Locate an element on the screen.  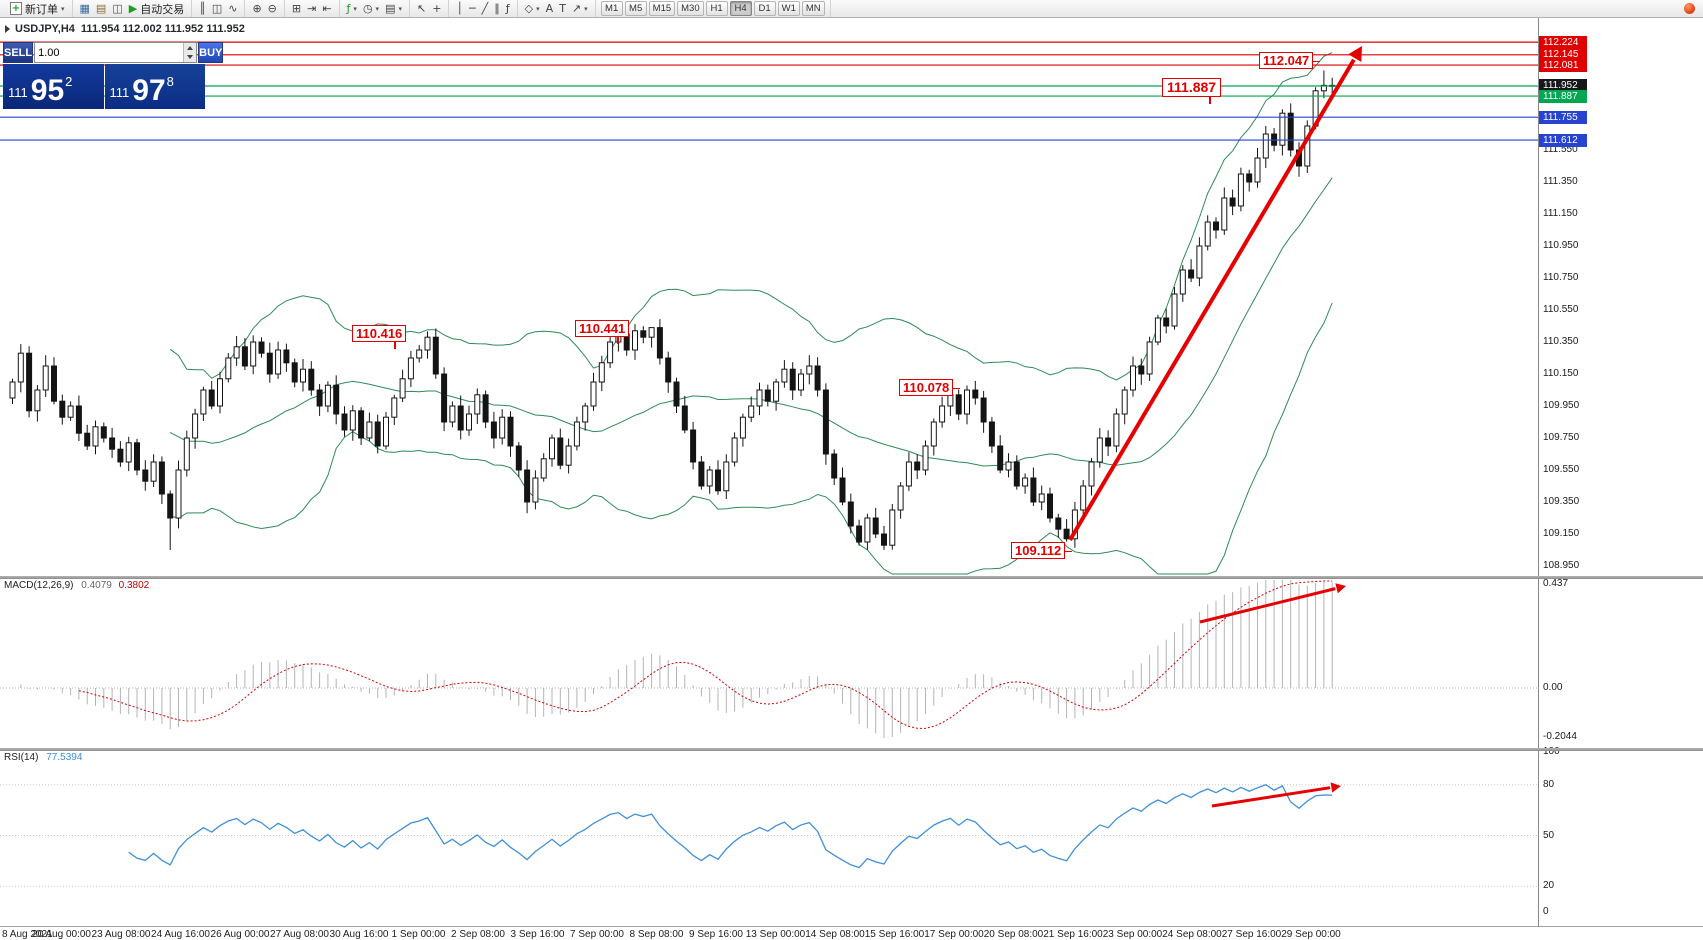
price-tag: 112.145 is located at coordinates (1563, 55).